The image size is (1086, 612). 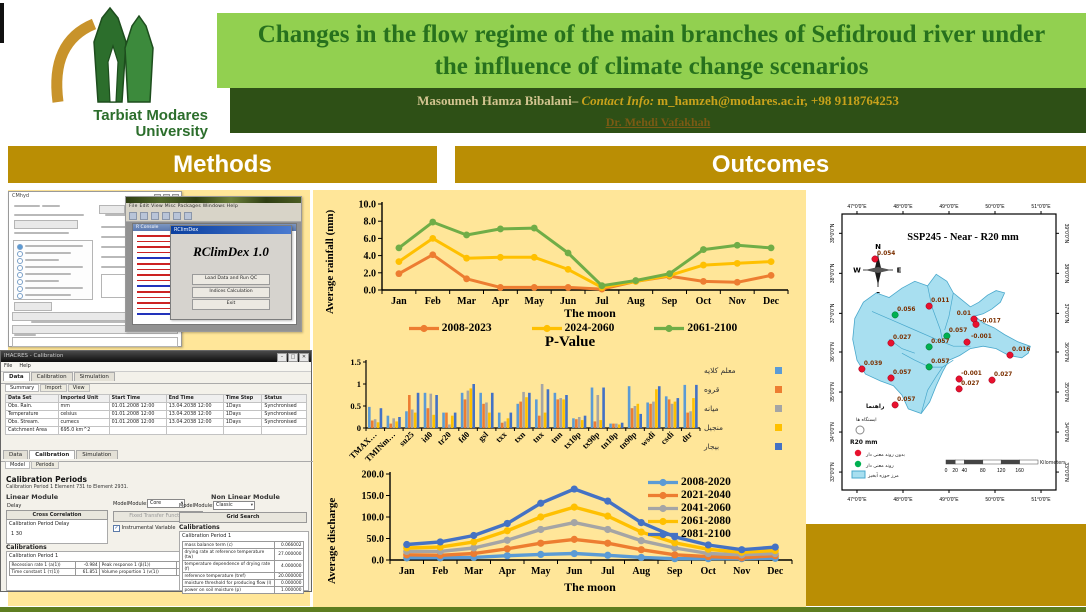 I want to click on svg-text: Mar, so click(x=466, y=301).